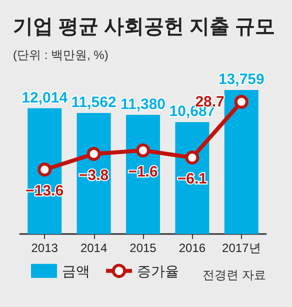 The width and height of the screenshot is (292, 307). What do you see at coordinates (45, 97) in the screenshot?
I see `data-label: 12,014` at bounding box center [45, 97].